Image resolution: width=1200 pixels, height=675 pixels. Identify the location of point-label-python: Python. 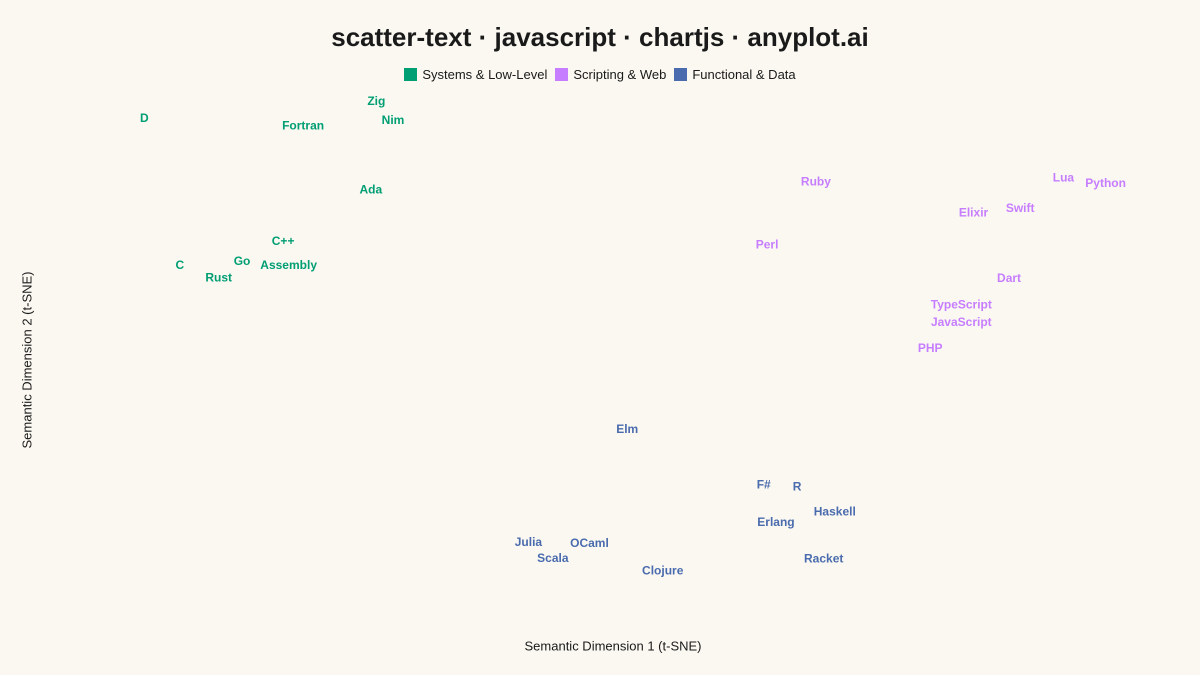
(1105, 183).